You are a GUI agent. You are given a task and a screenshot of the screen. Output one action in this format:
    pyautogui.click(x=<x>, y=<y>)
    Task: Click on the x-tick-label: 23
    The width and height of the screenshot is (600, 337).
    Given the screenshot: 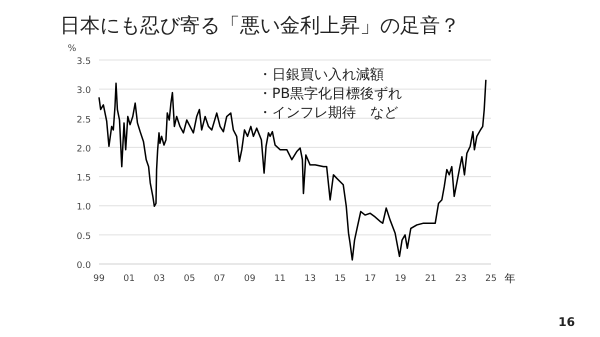 What is the action you would take?
    pyautogui.click(x=461, y=279)
    